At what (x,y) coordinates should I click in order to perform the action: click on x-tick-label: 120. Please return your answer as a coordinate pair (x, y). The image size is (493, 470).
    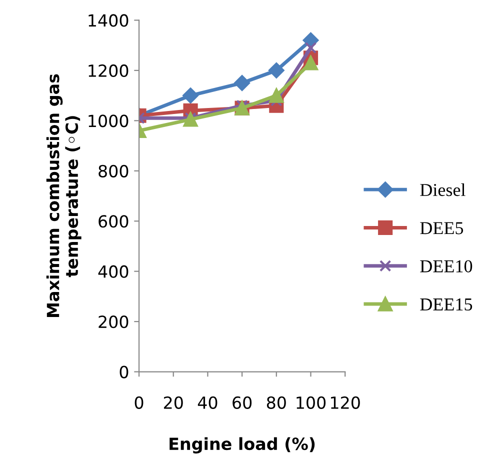
    Looking at the image, I should click on (345, 402).